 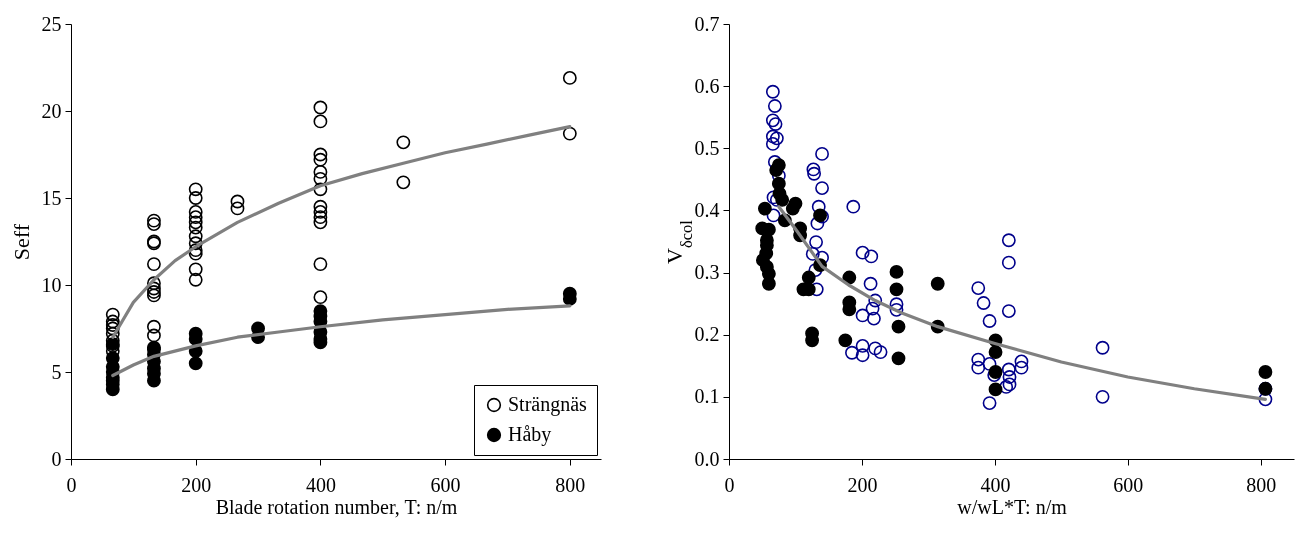 What do you see at coordinates (707, 85) in the screenshot?
I see `y-tick-label: 0.6` at bounding box center [707, 85].